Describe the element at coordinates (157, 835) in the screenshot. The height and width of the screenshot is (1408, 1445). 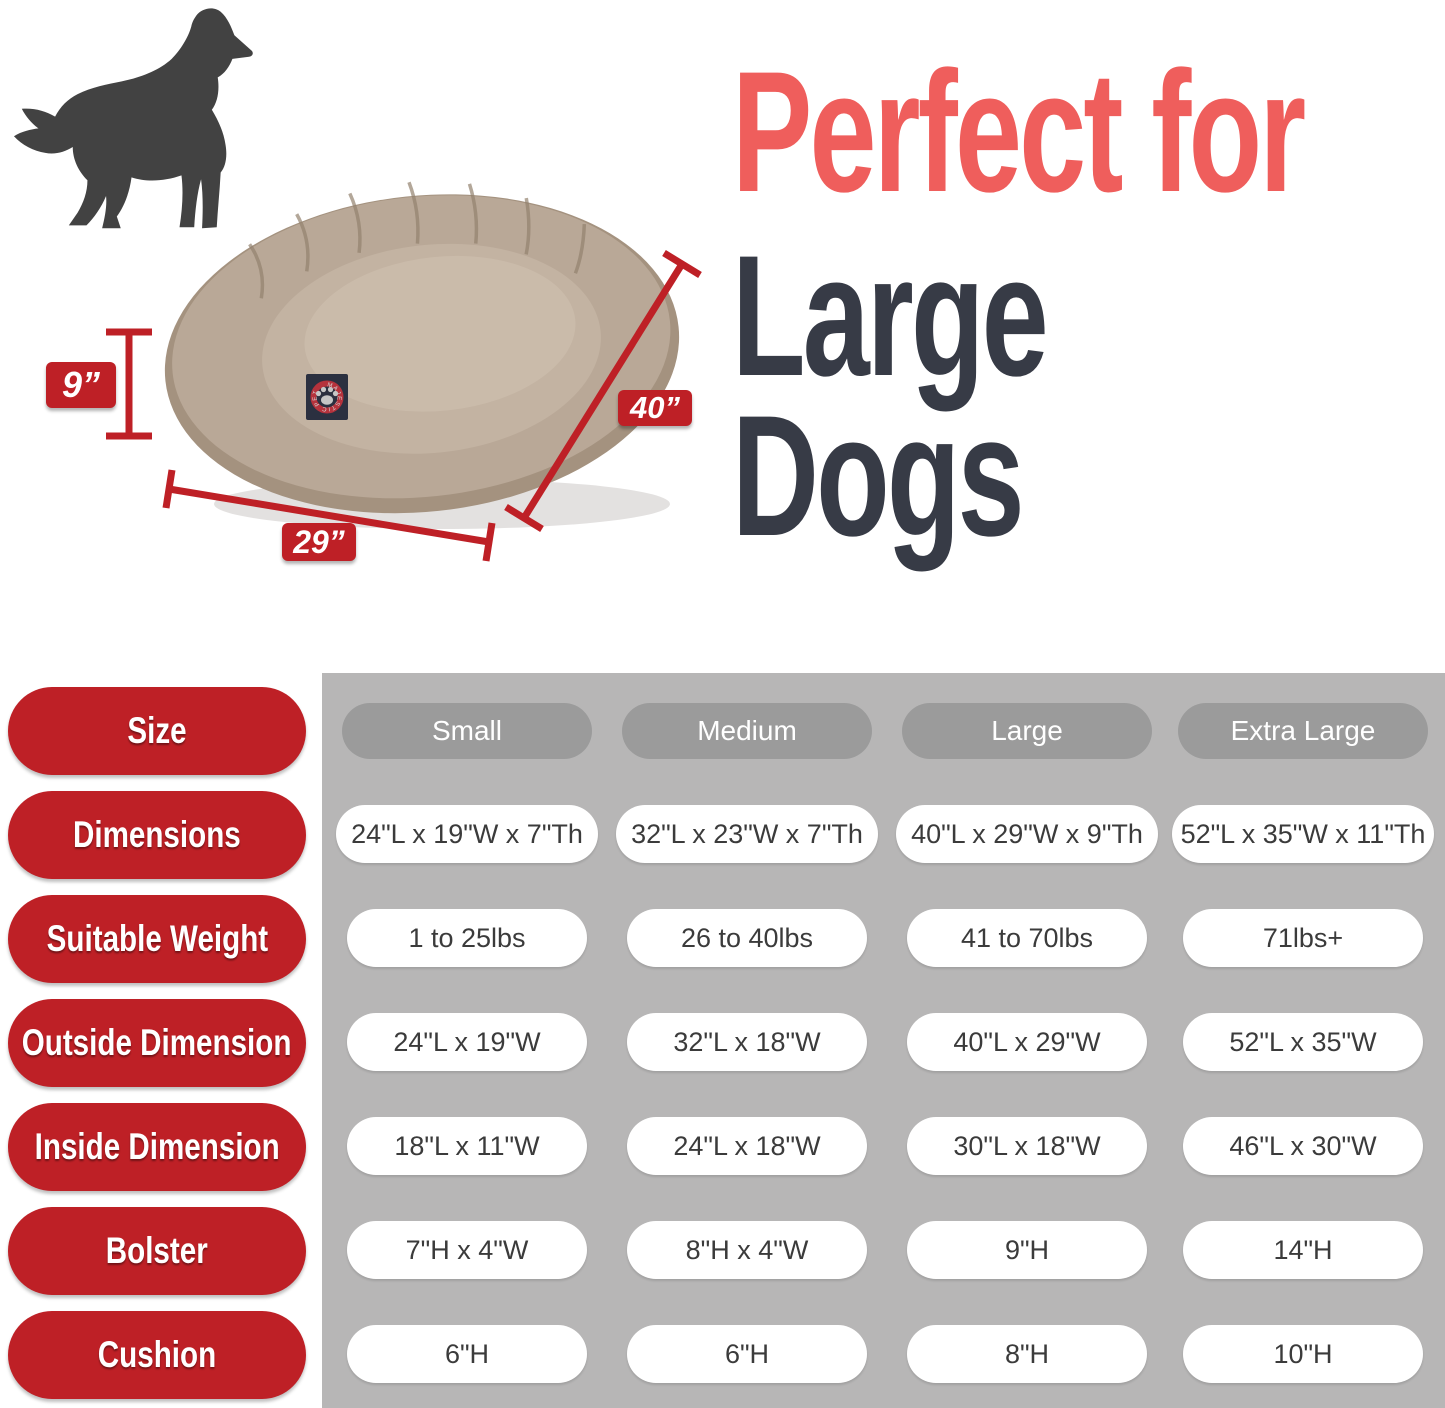
I see `row-label-dimensions: Dimensions` at that location.